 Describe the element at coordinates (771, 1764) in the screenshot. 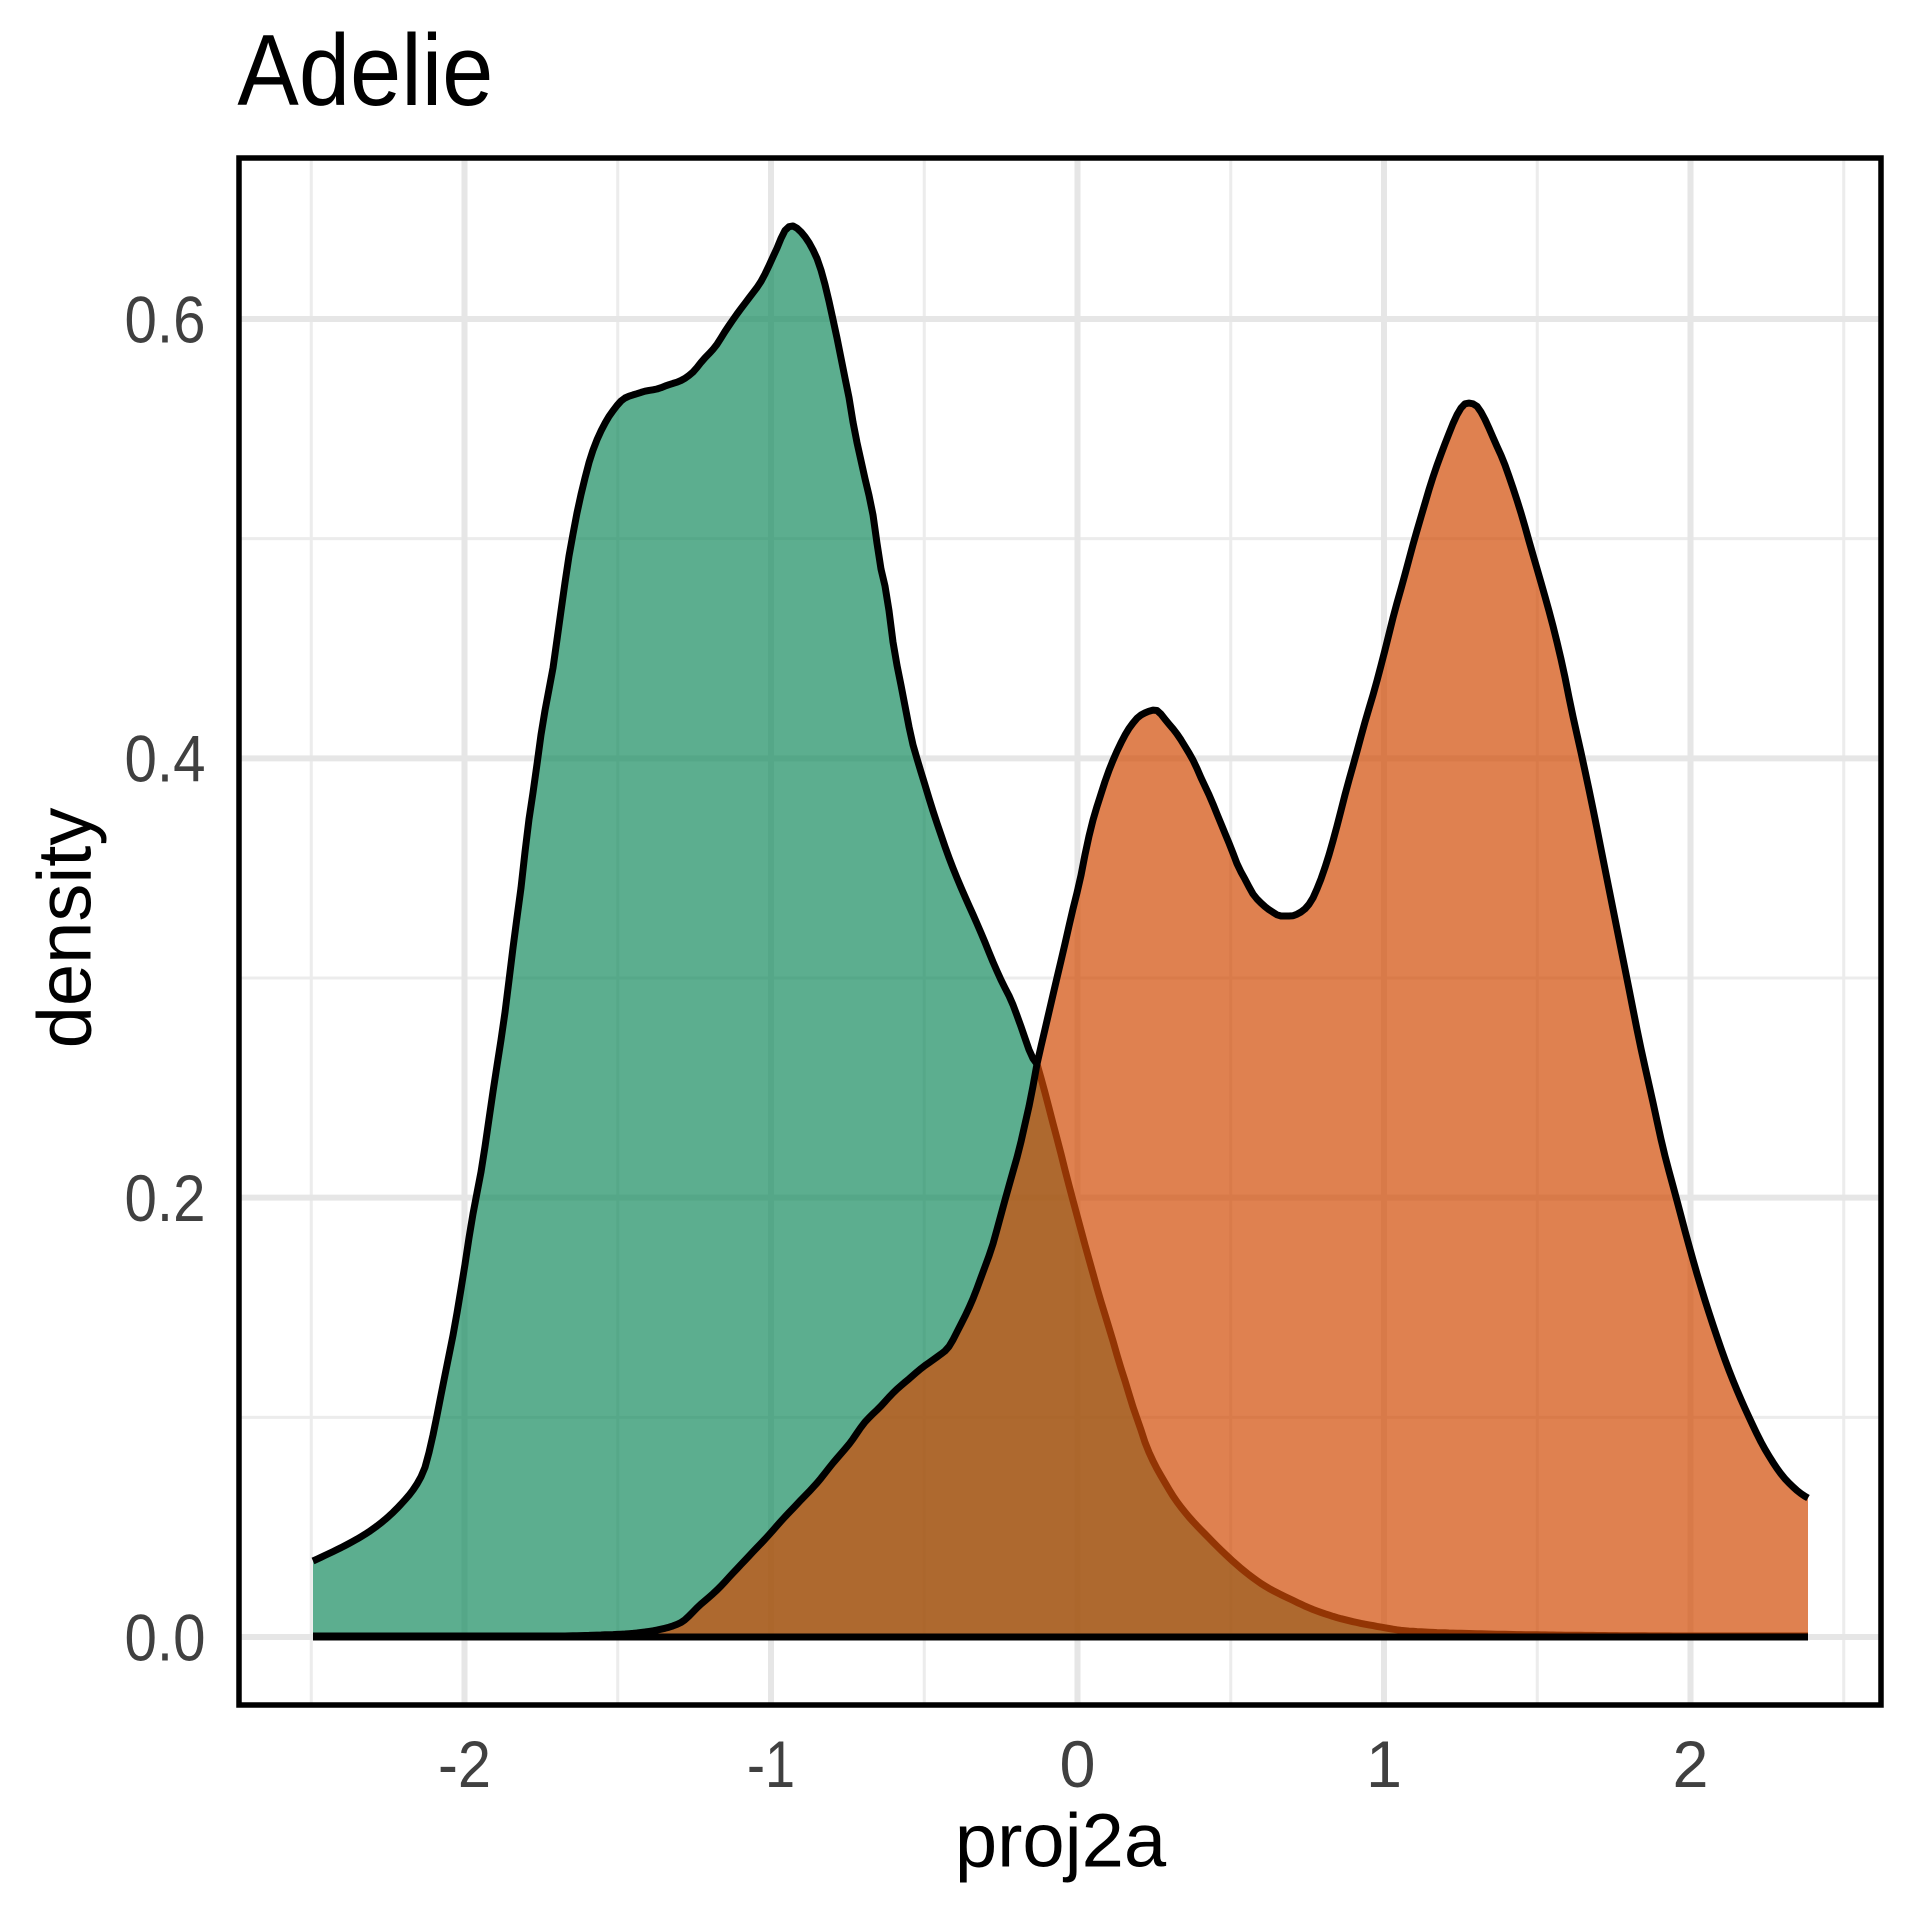

I see `svg-text: -1` at that location.